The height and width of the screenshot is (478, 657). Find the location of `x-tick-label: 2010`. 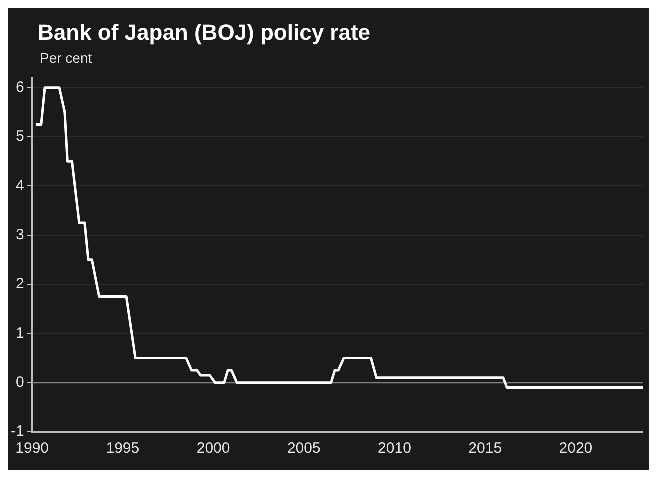

x-tick-label: 2010 is located at coordinates (395, 449).